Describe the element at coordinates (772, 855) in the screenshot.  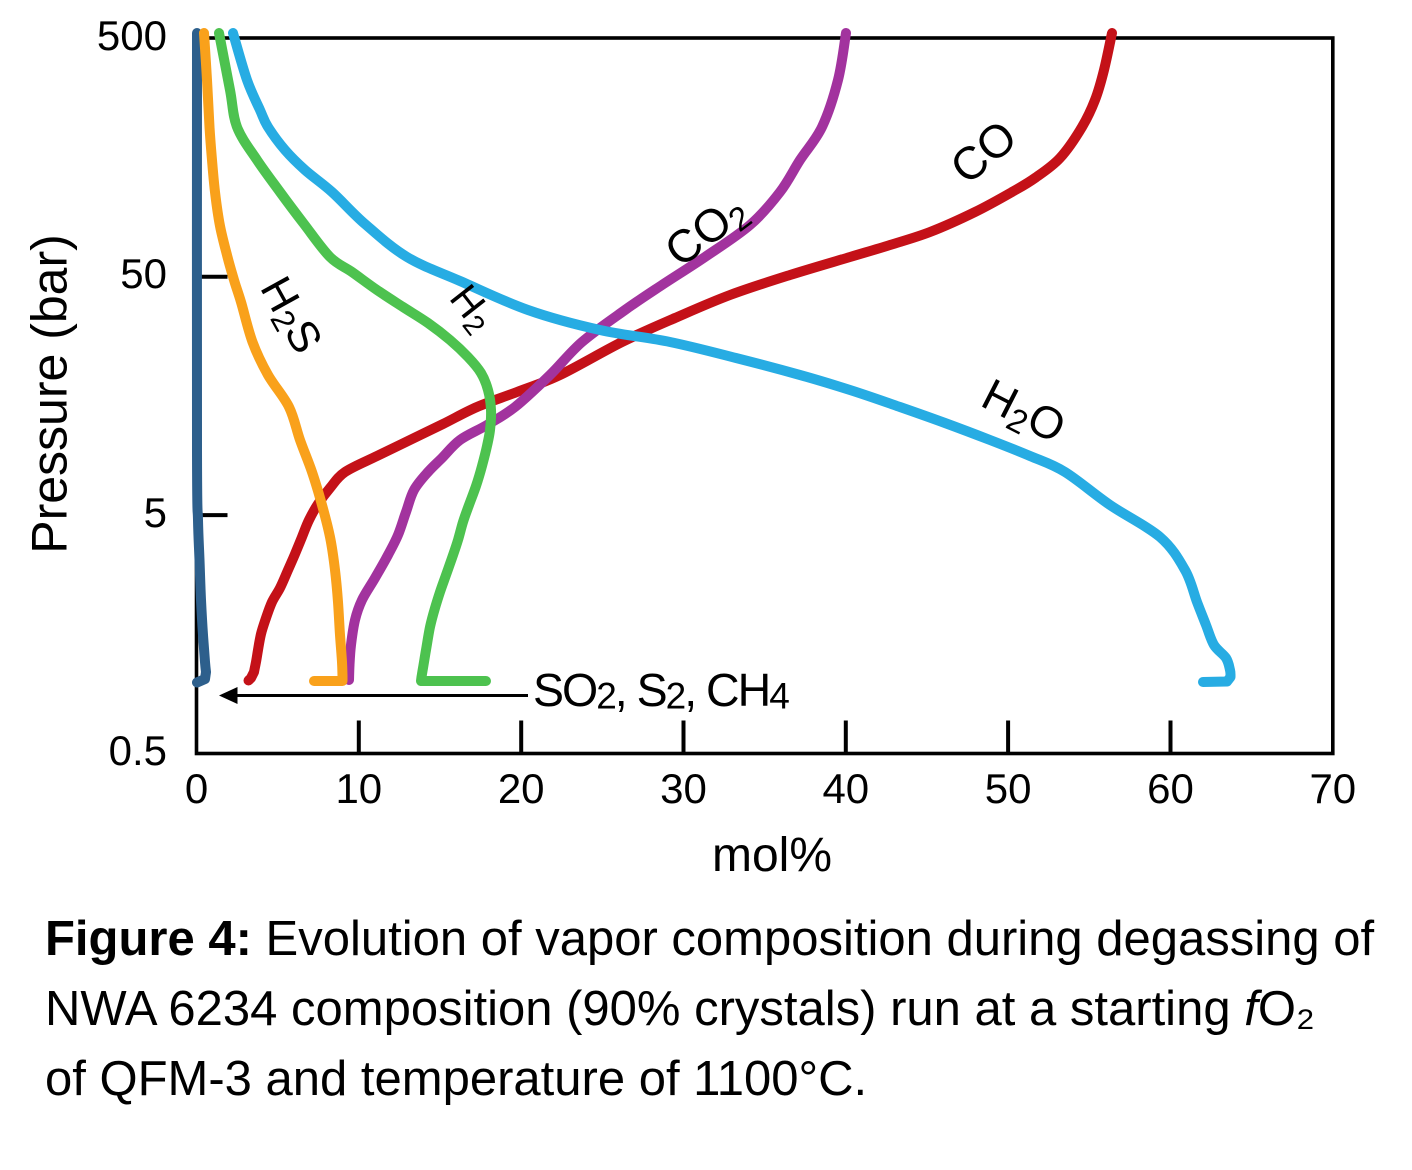
I see `svg-text: mol%` at that location.